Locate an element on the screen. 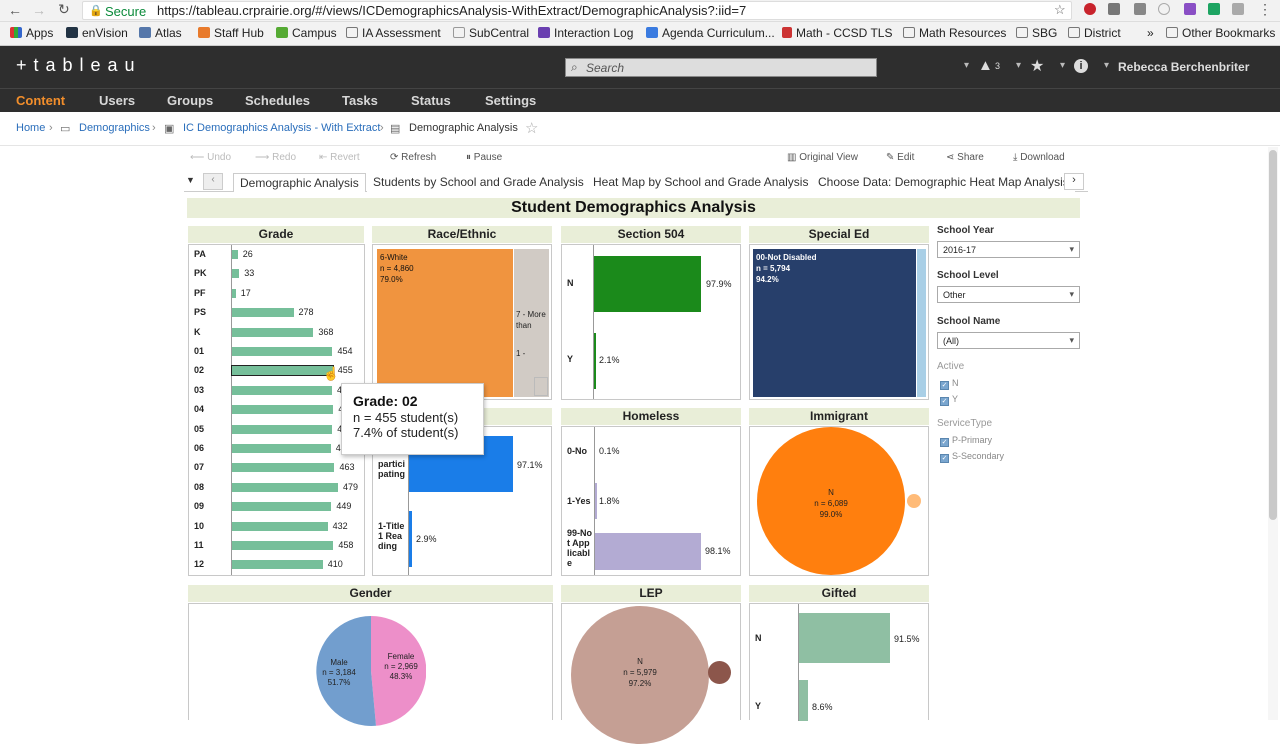 The image size is (1280, 744). bookmark-campus: Campus is located at coordinates (306, 33).